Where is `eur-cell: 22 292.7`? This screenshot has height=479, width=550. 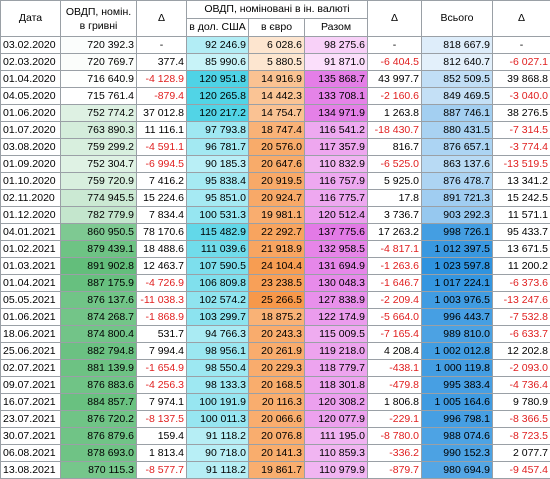
eur-cell: 22 292.7 is located at coordinates (277, 232).